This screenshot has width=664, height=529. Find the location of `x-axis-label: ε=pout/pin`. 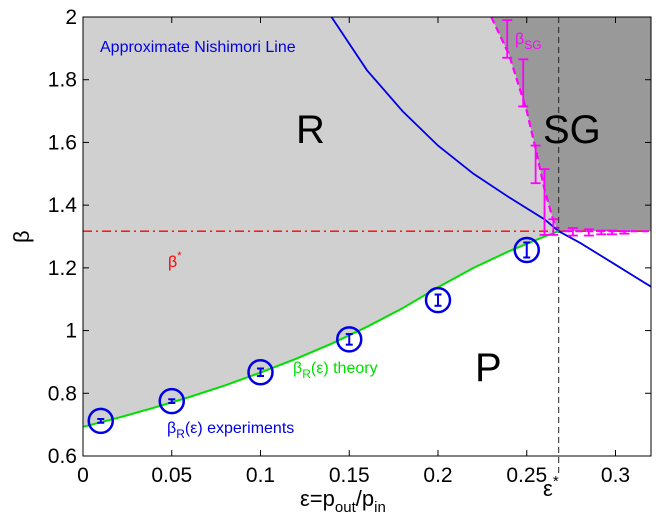

x-axis-label: ε=pout/pin is located at coordinates (343, 501).